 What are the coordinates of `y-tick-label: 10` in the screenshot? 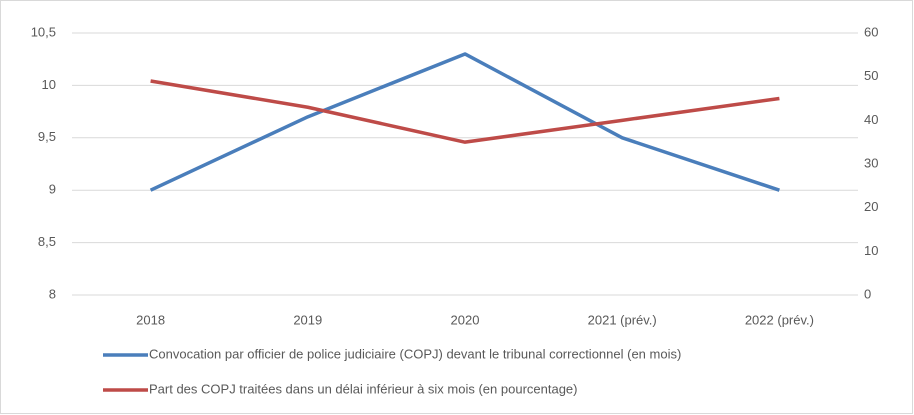 It's located at (49, 84).